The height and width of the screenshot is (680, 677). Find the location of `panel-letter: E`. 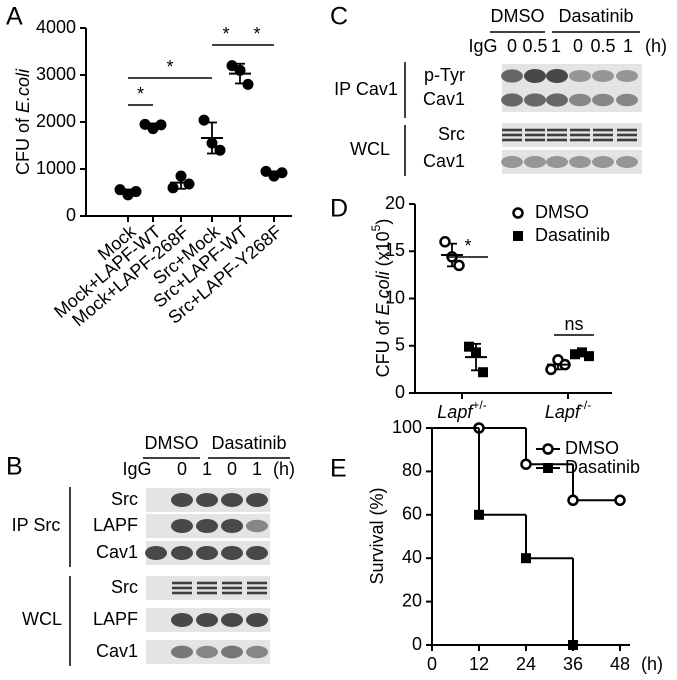

panel-letter: E is located at coordinates (338, 469).